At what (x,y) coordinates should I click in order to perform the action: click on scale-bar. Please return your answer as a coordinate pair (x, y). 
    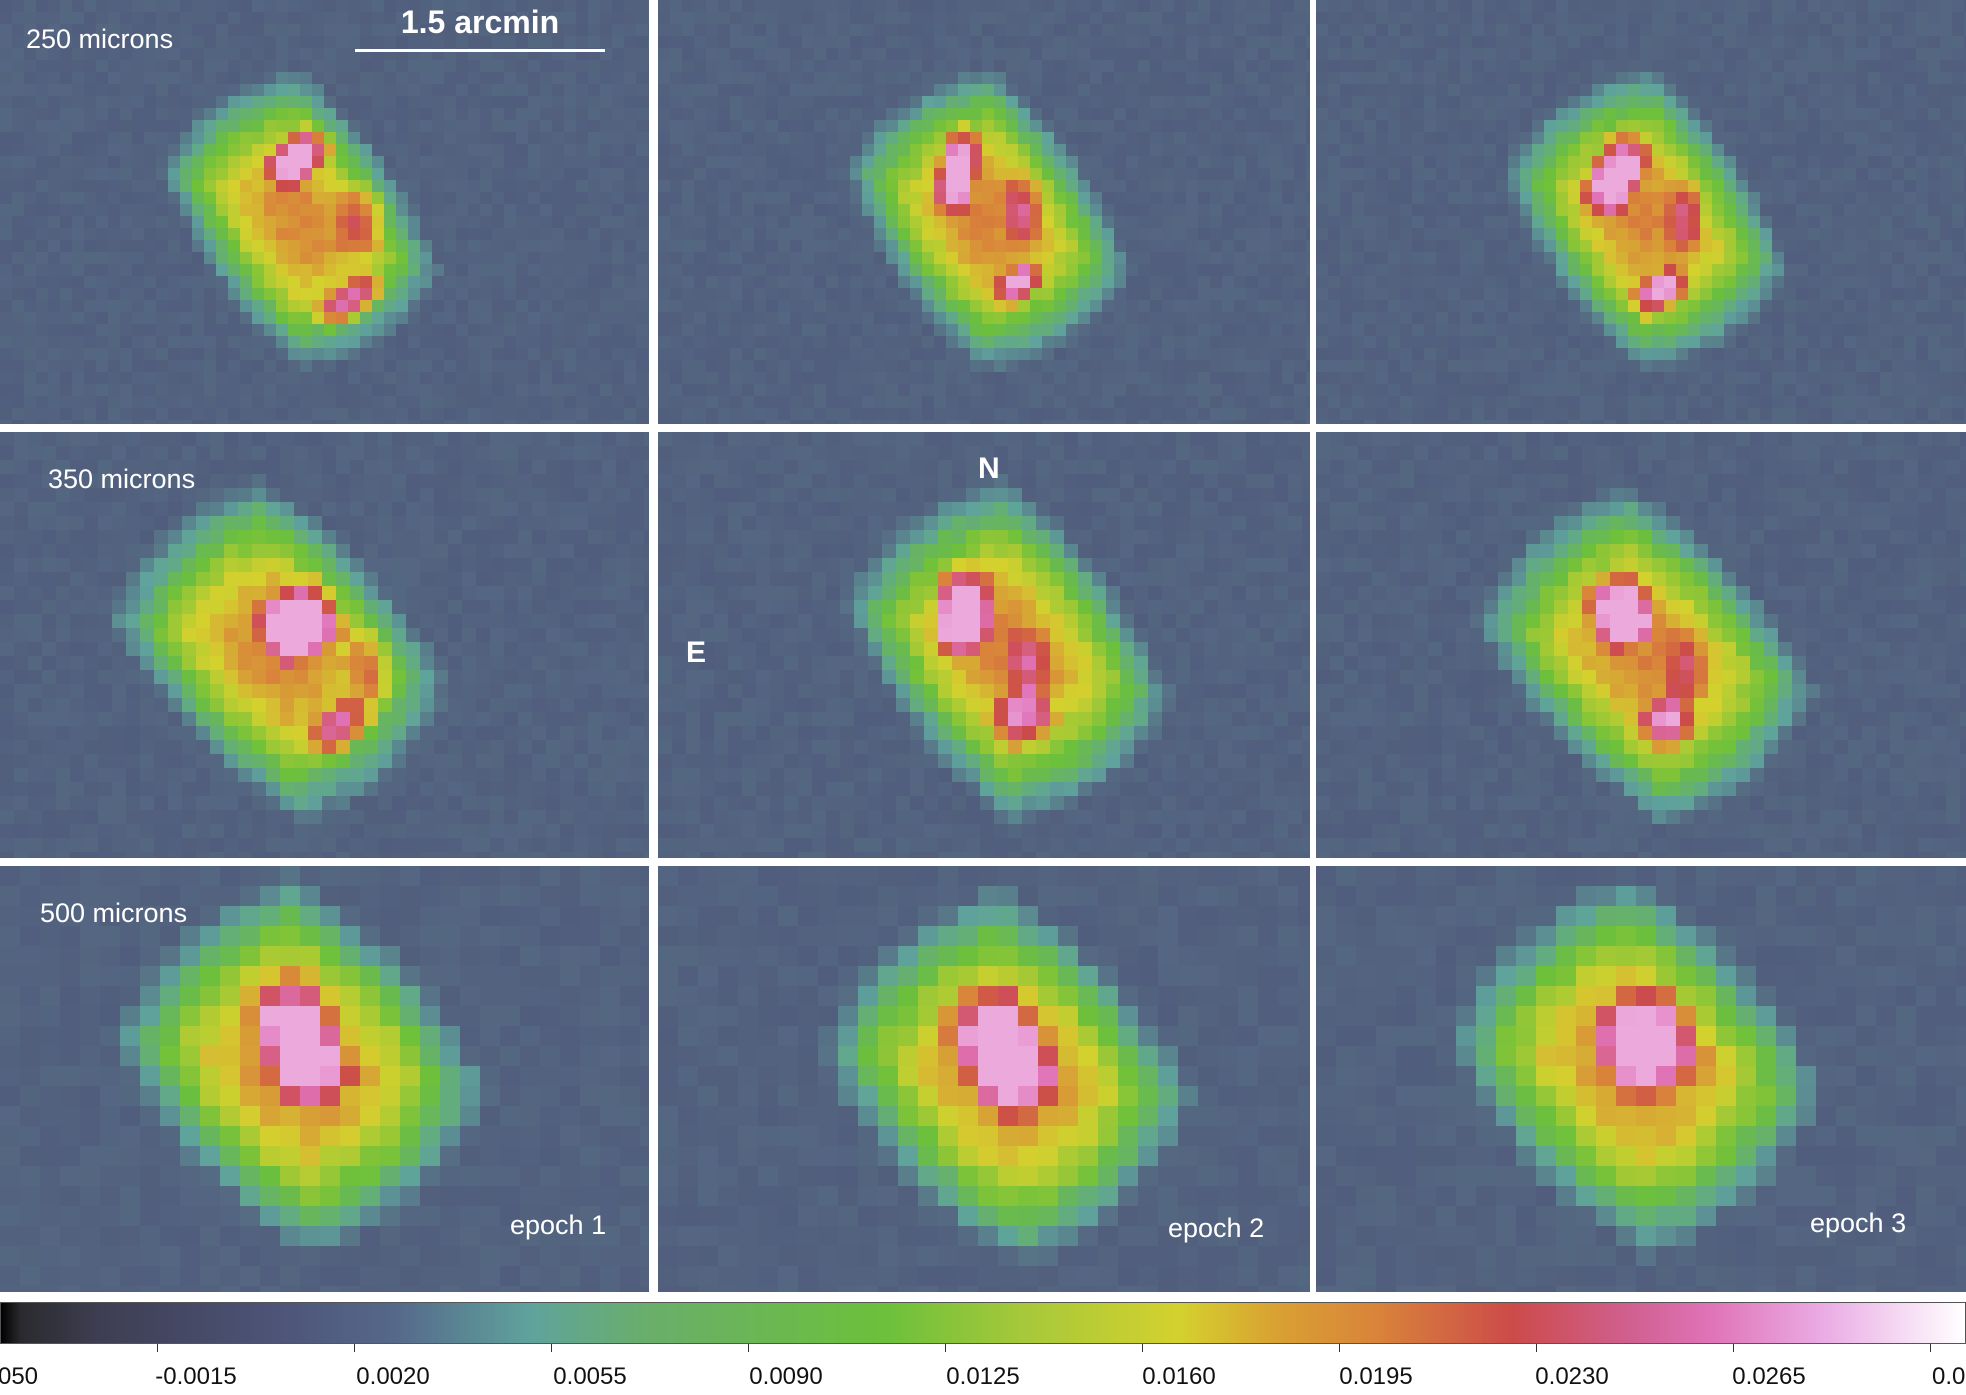
    Looking at the image, I should click on (480, 50).